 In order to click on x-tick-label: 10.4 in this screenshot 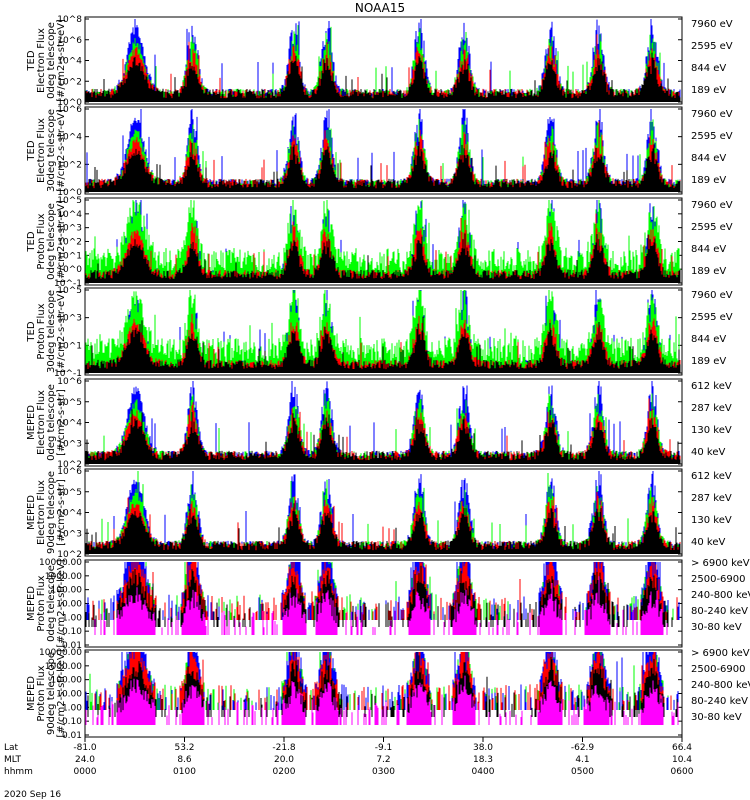, I will do `click(682, 760)`.